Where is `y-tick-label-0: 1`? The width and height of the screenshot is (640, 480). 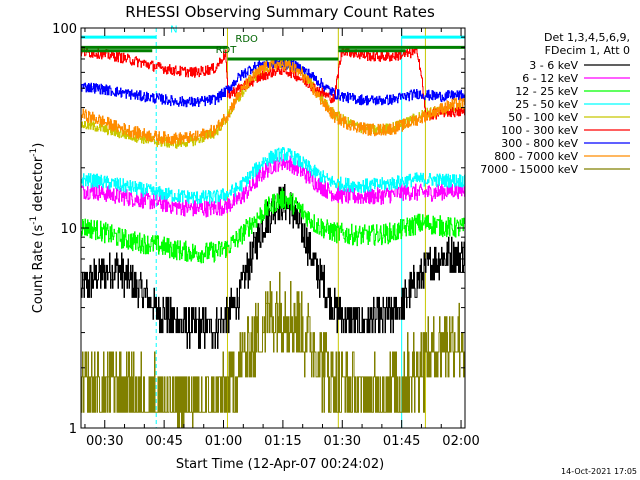
y-tick-label-0: 1 is located at coordinates (73, 429).